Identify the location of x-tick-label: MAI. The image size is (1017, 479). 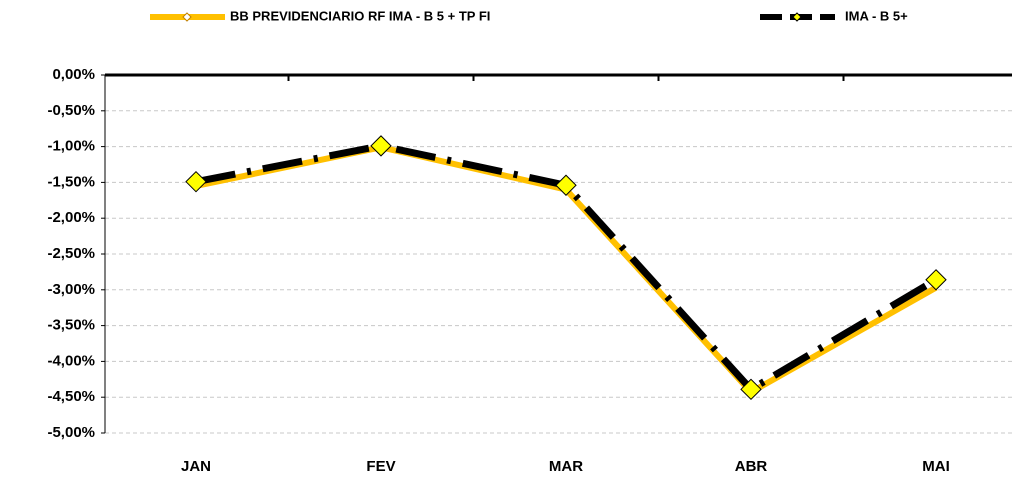
(936, 466).